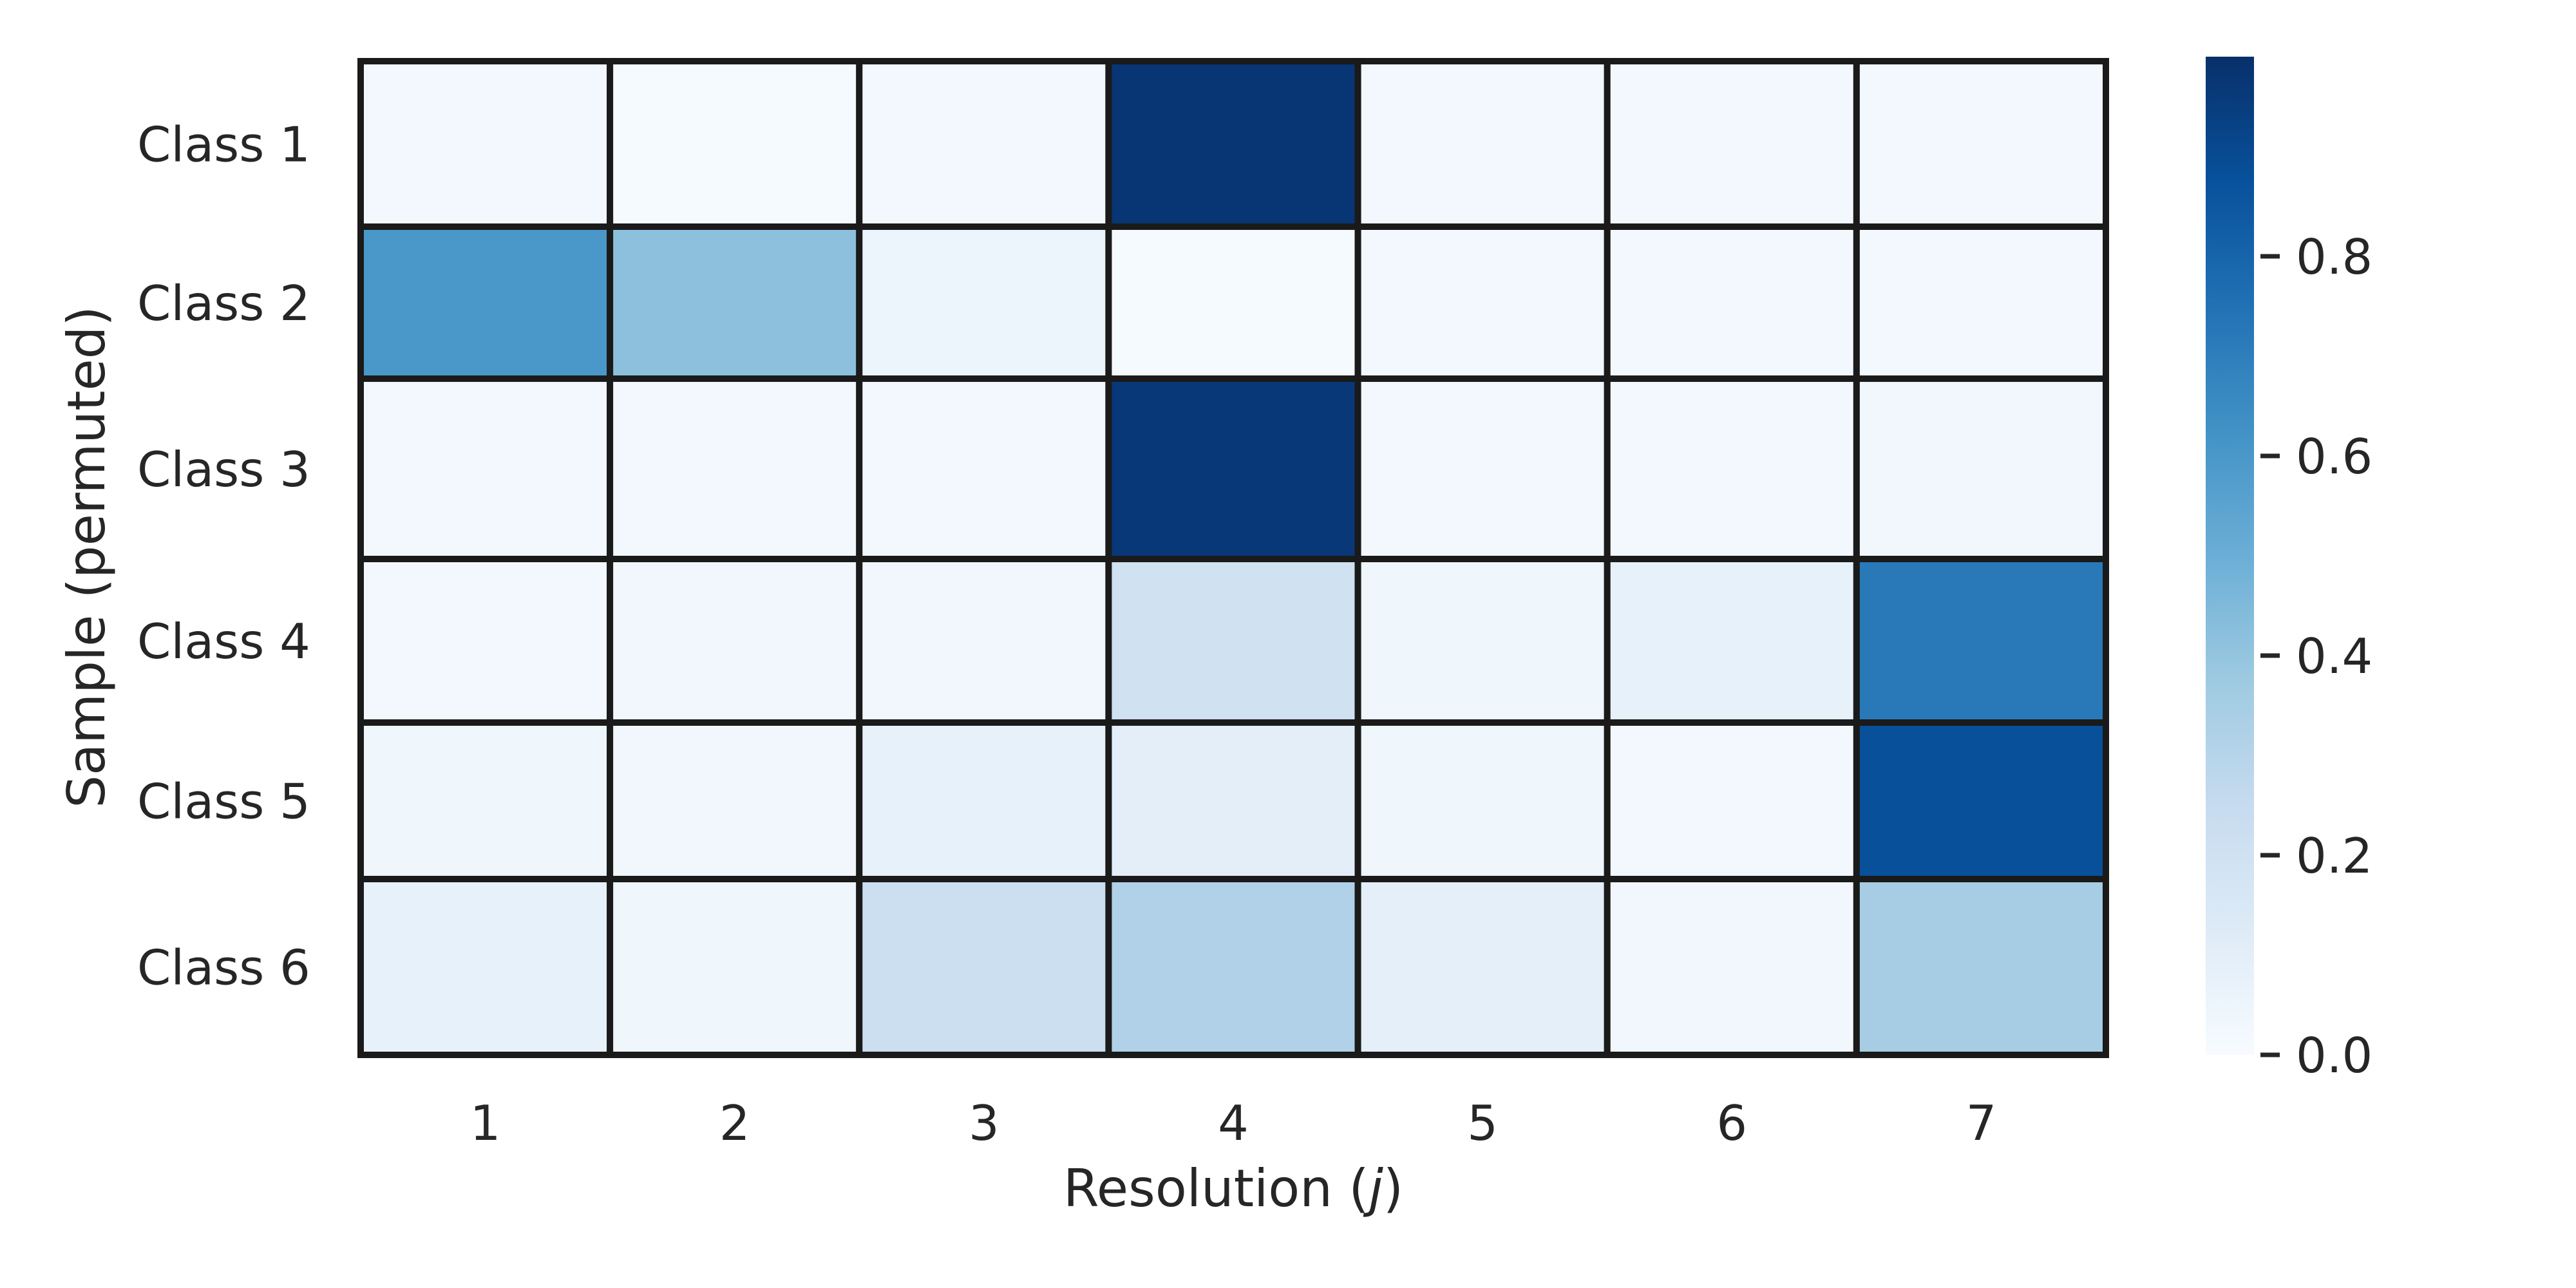  Describe the element at coordinates (2230, 556) in the screenshot. I see `colorbar` at that location.